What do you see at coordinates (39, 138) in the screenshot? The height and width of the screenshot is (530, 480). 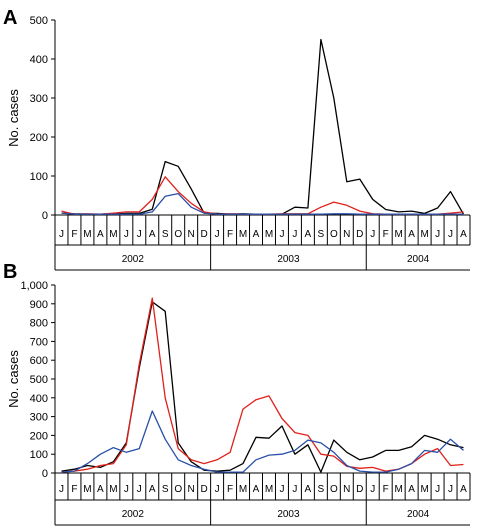 I see `panel-a-y-tick-label: 200` at bounding box center [39, 138].